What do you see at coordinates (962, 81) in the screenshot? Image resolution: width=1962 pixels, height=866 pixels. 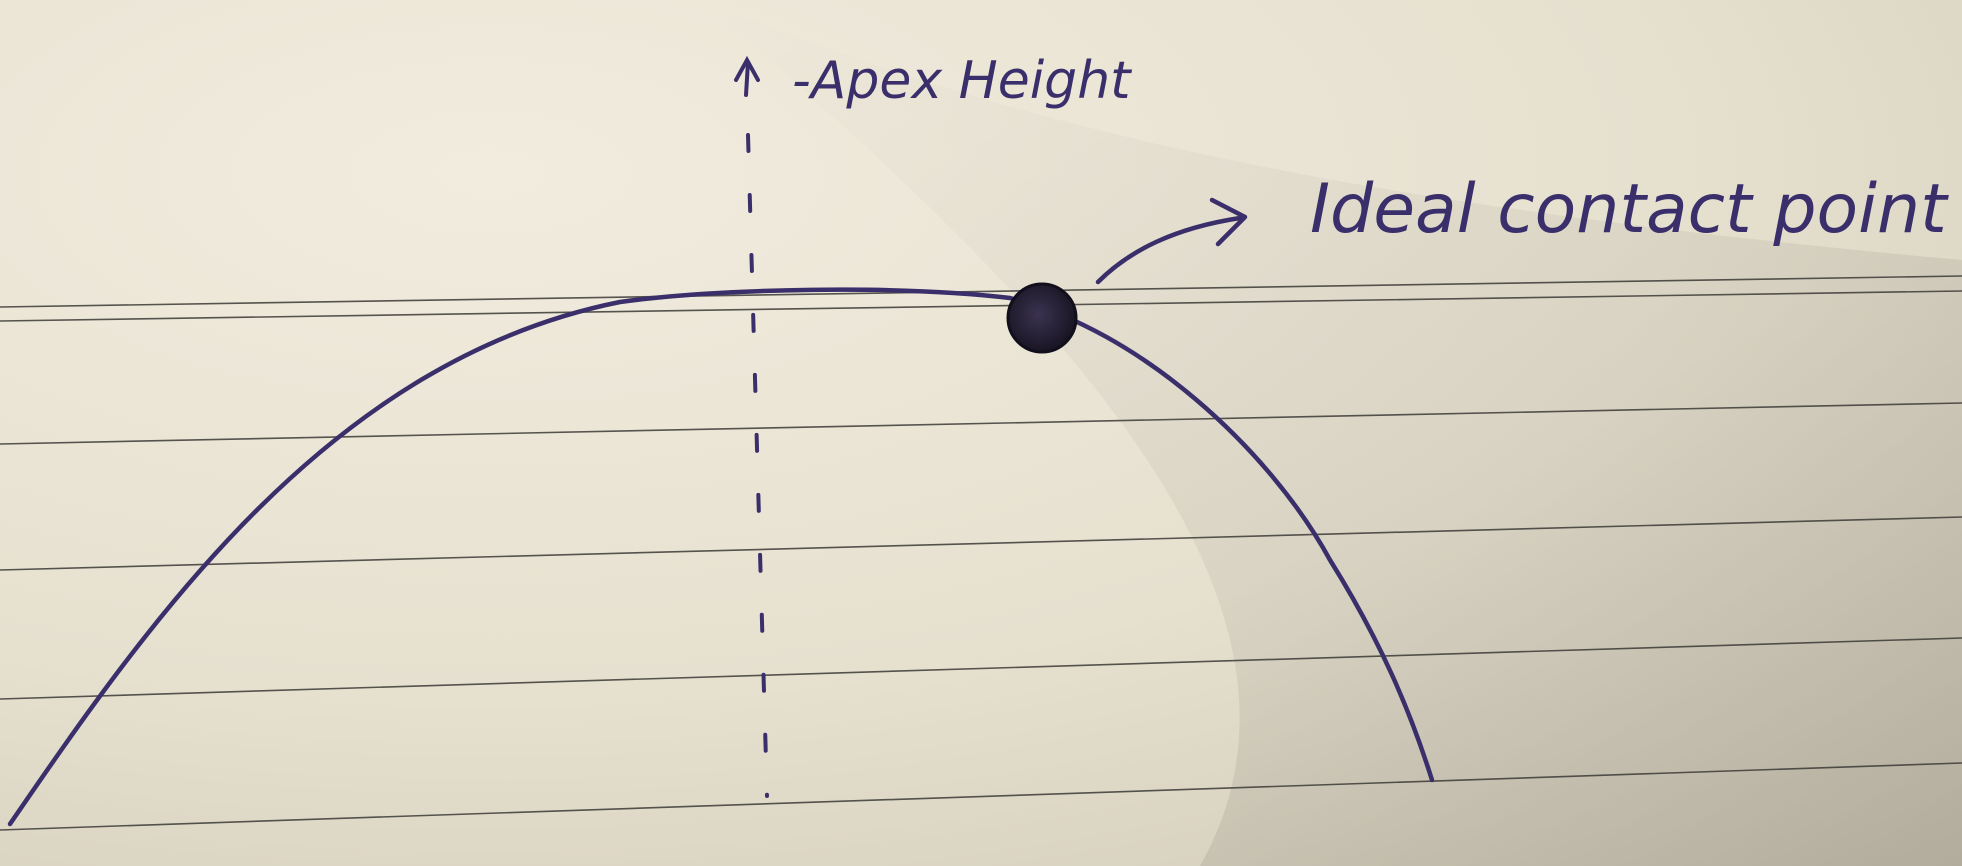 I see `apex-height-label: -Apex Height` at bounding box center [962, 81].